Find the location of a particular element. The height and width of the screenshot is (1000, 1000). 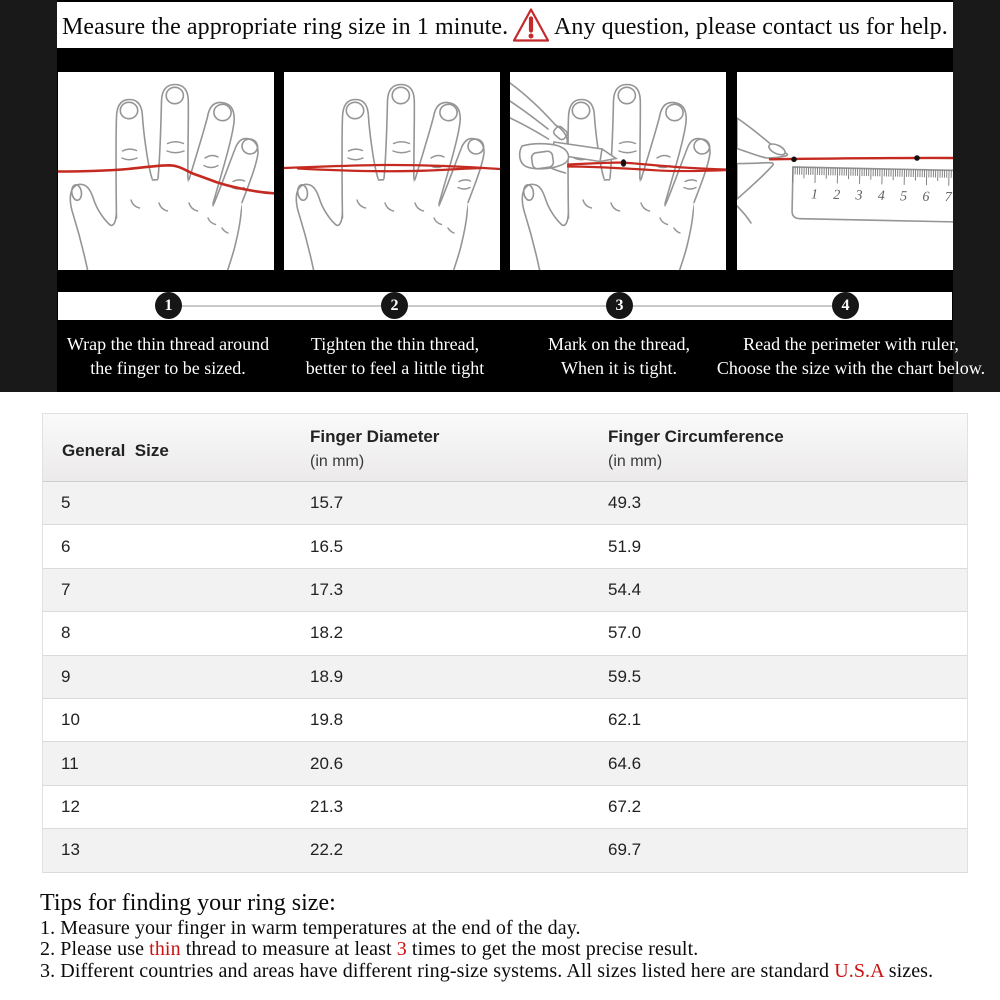

svg-text: 5 is located at coordinates (903, 196).